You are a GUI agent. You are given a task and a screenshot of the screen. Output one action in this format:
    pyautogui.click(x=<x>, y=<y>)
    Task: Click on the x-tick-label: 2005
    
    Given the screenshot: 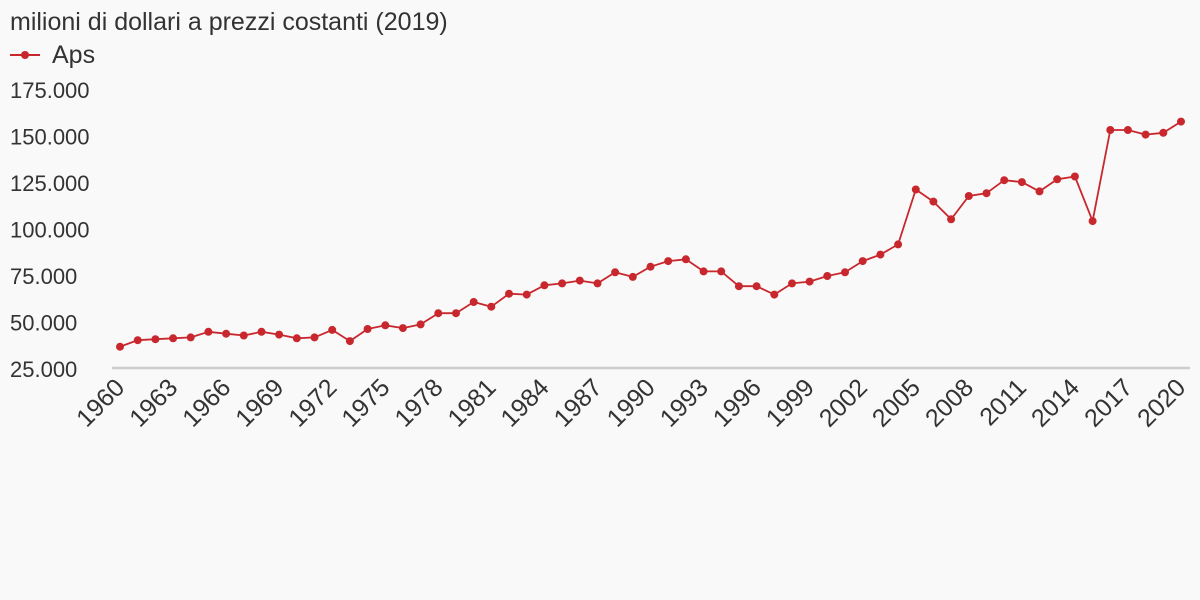 What is the action you would take?
    pyautogui.click(x=896, y=402)
    